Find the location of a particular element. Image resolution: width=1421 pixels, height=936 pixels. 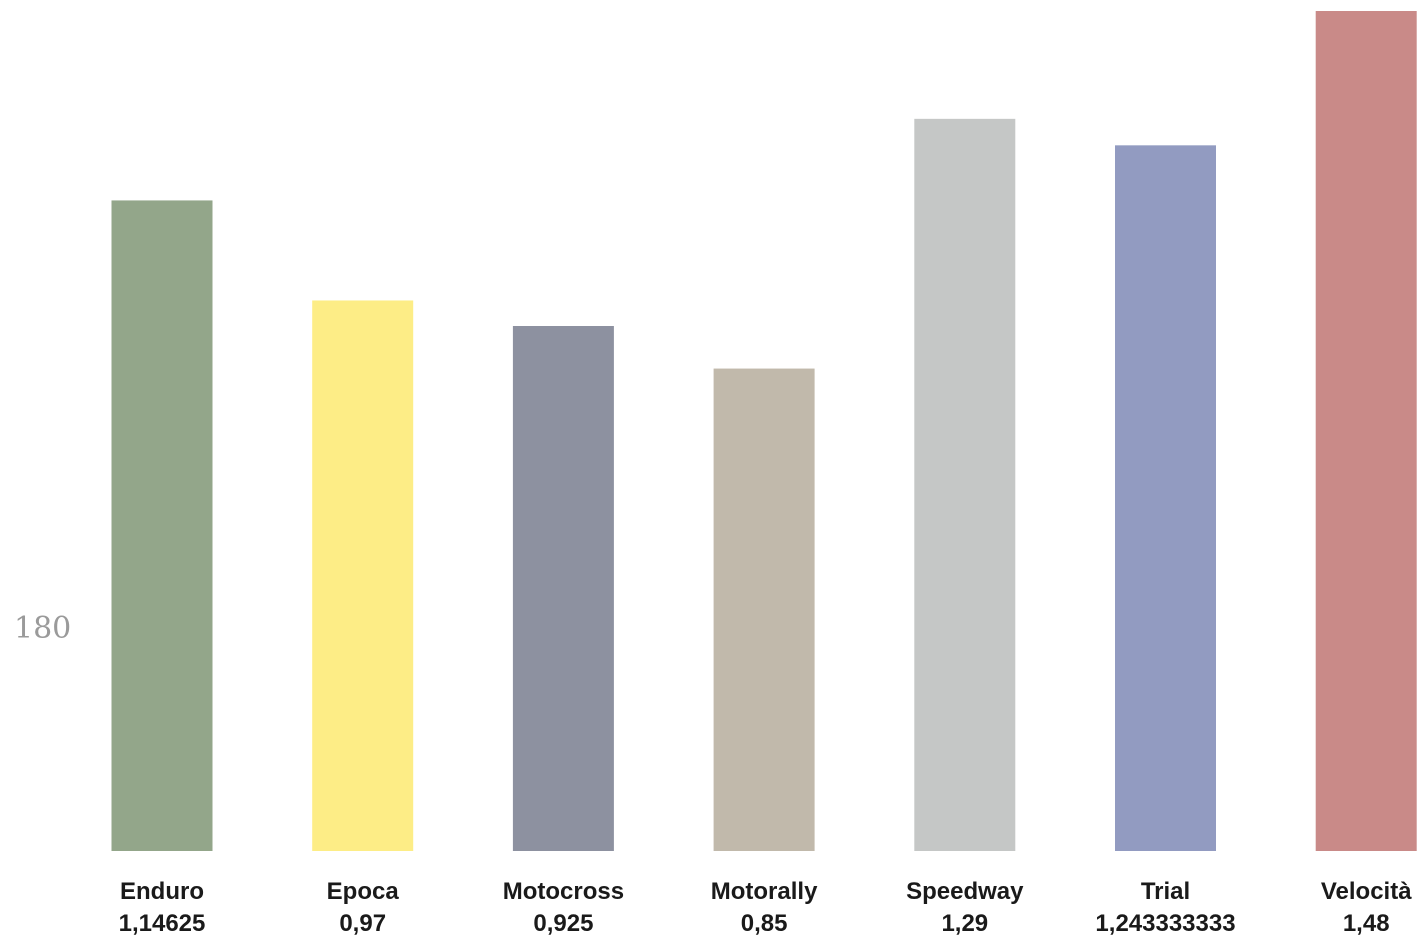

x-tick-label: Epoca is located at coordinates (363, 891).